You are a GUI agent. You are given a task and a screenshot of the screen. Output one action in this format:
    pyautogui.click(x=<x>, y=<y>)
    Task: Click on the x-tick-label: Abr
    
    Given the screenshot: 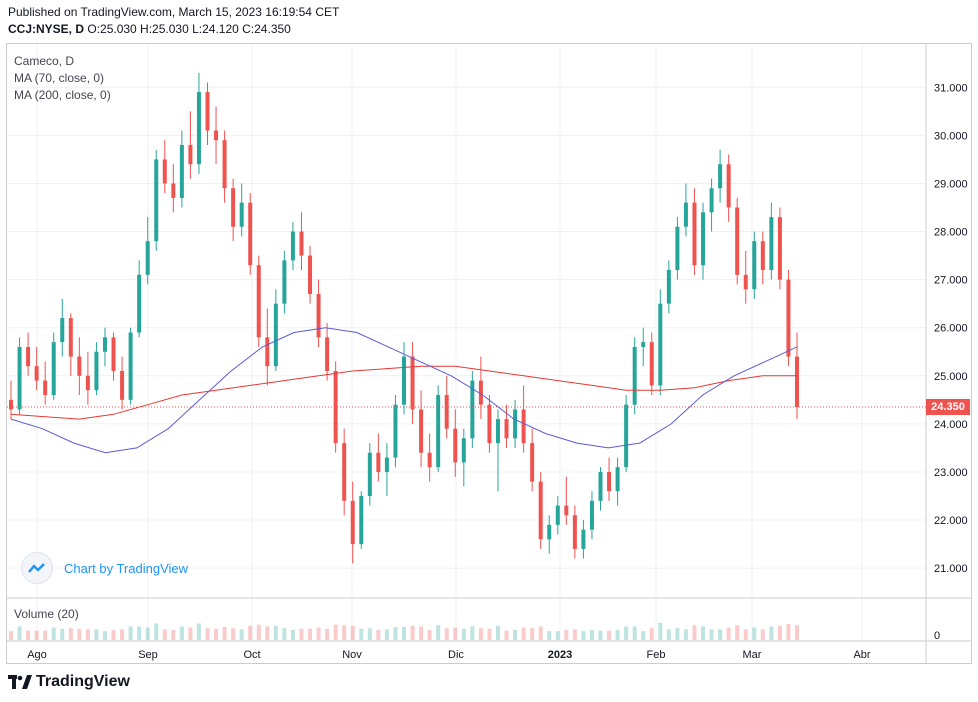 What is the action you would take?
    pyautogui.click(x=861, y=655)
    